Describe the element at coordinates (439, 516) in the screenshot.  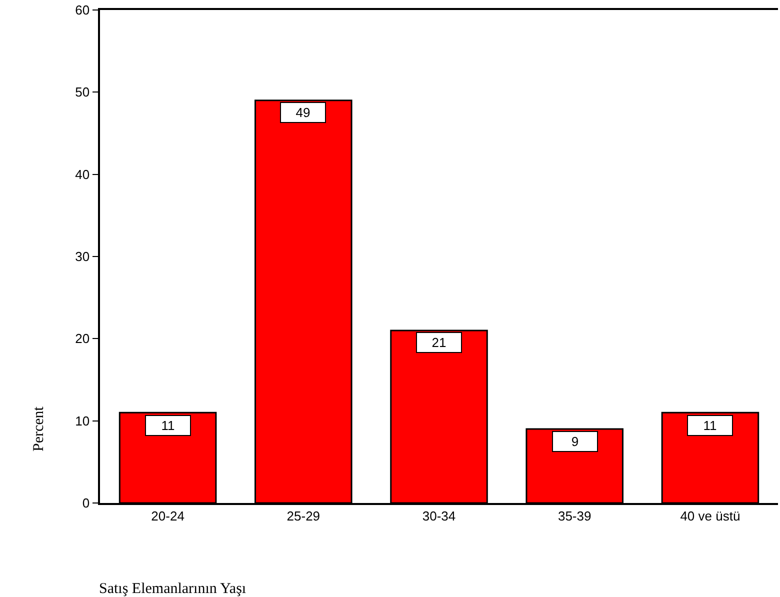
I see `x-tick-label: 30-34` at that location.